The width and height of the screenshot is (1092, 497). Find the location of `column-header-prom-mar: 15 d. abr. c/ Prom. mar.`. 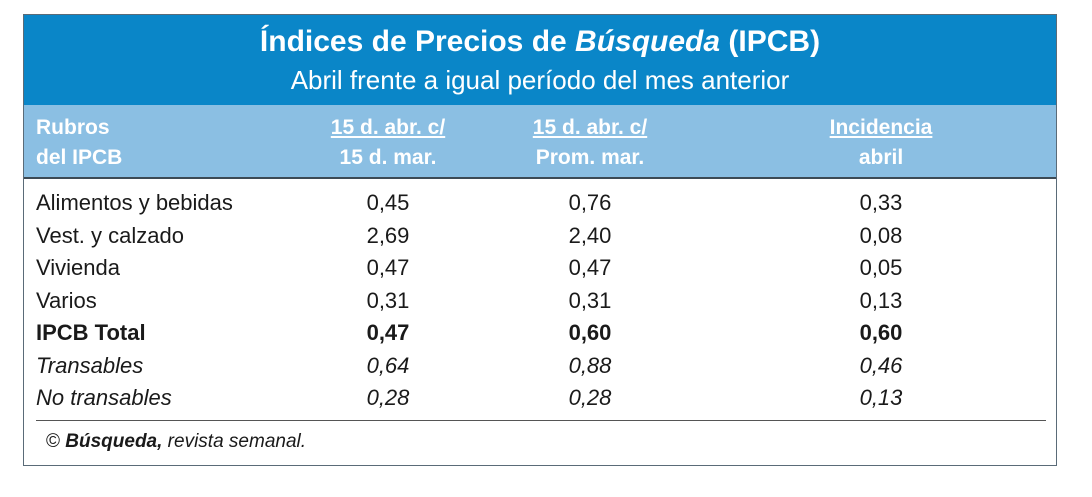

column-header-prom-mar: 15 d. abr. c/ Prom. mar. is located at coordinates (590, 143).